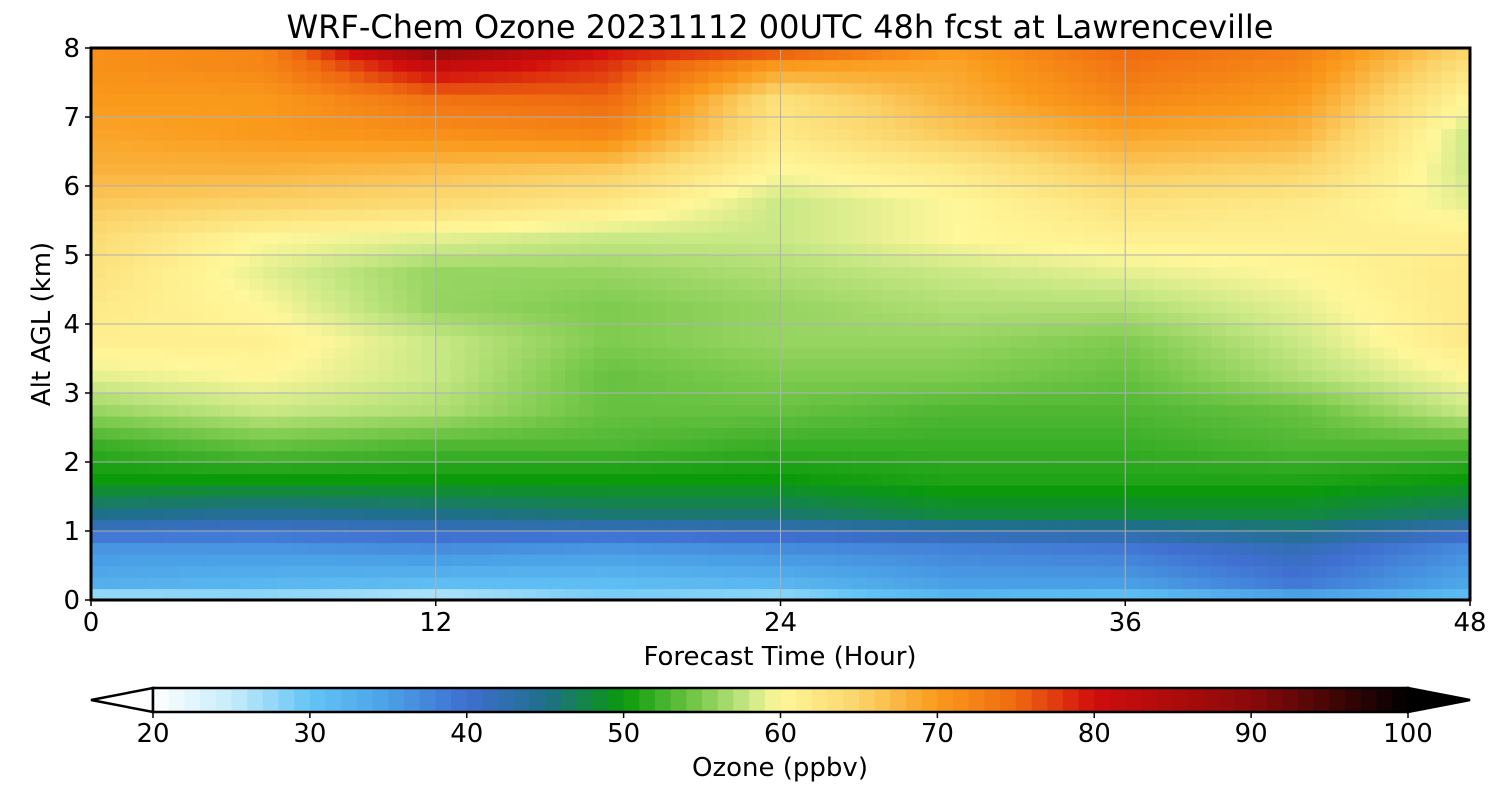  I want to click on colorbar-swatch, so click(396, 700).